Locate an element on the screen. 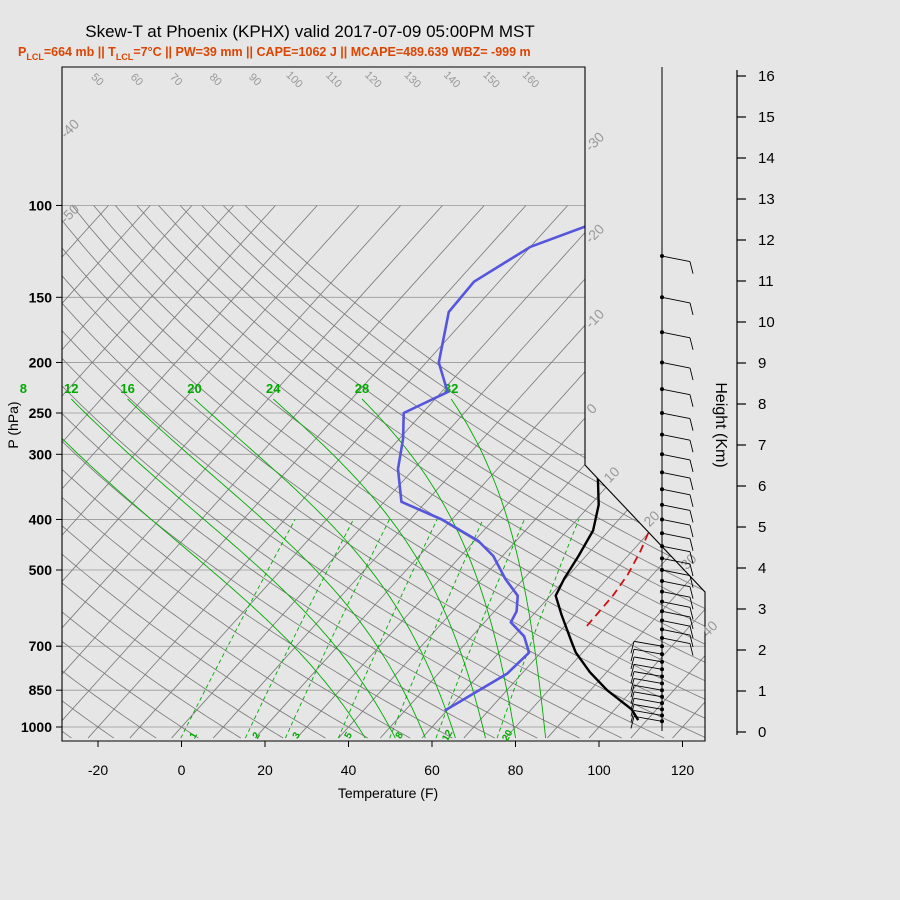 The height and width of the screenshot is (900, 900). isotherm-label: 10 is located at coordinates (611, 474).